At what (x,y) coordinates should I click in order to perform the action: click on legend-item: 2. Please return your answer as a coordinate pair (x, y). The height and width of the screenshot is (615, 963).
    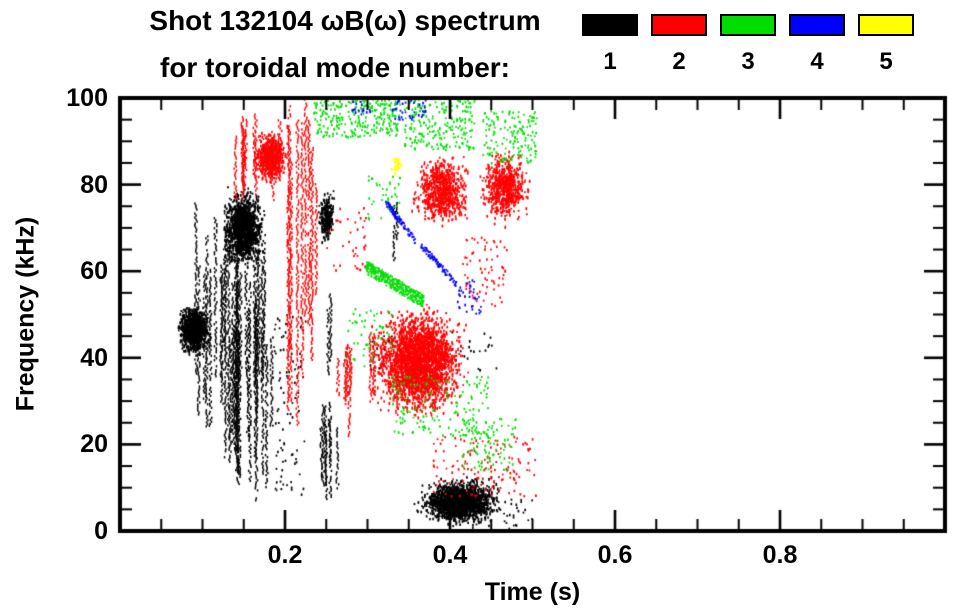
    Looking at the image, I should click on (679, 44).